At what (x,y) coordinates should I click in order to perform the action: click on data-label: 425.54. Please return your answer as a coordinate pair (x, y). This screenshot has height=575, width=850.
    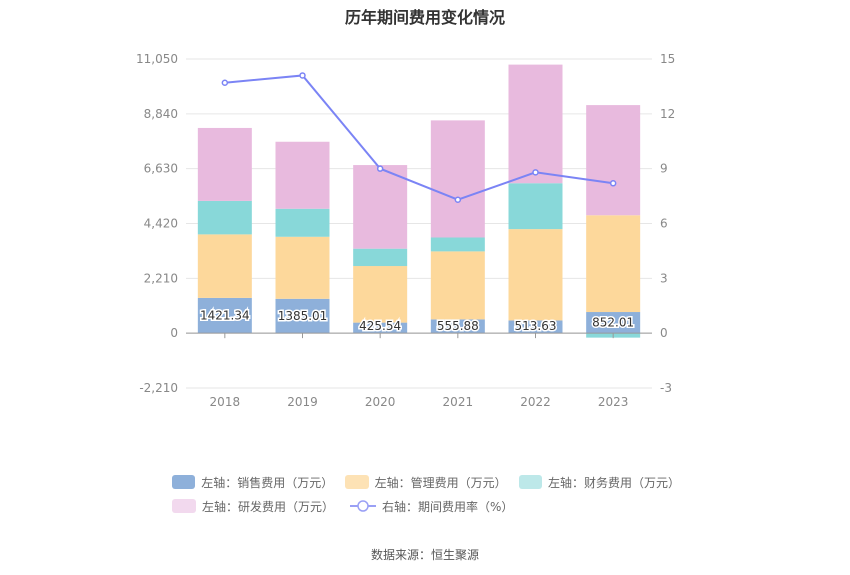
    Looking at the image, I should click on (380, 326).